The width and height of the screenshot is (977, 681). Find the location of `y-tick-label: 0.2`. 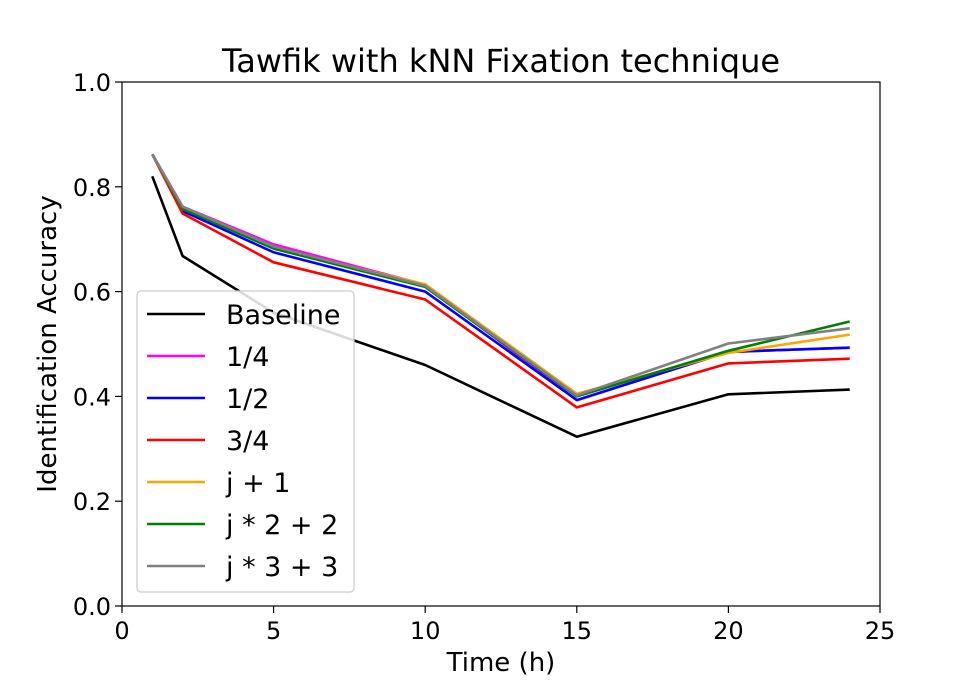

y-tick-label: 0.2 is located at coordinates (92, 502).